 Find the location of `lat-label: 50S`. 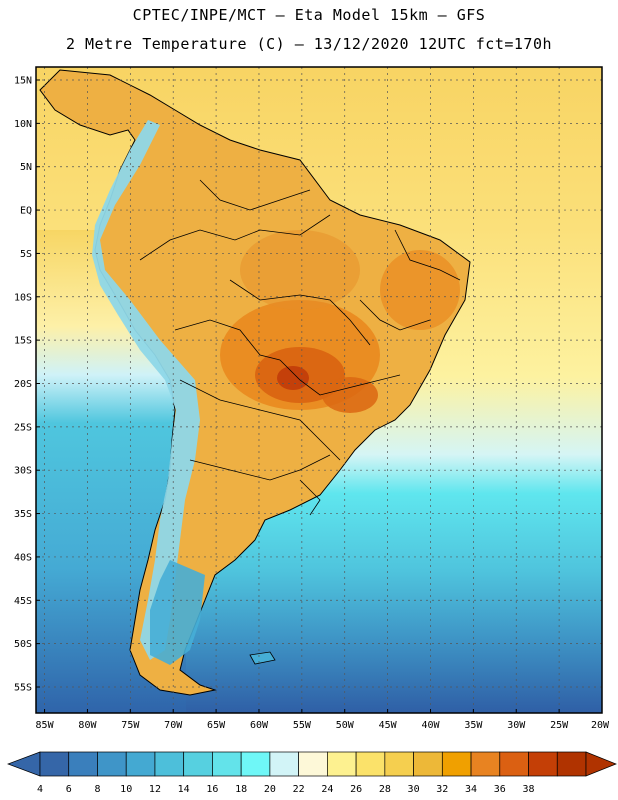

lat-label: 50S is located at coordinates (23, 644).